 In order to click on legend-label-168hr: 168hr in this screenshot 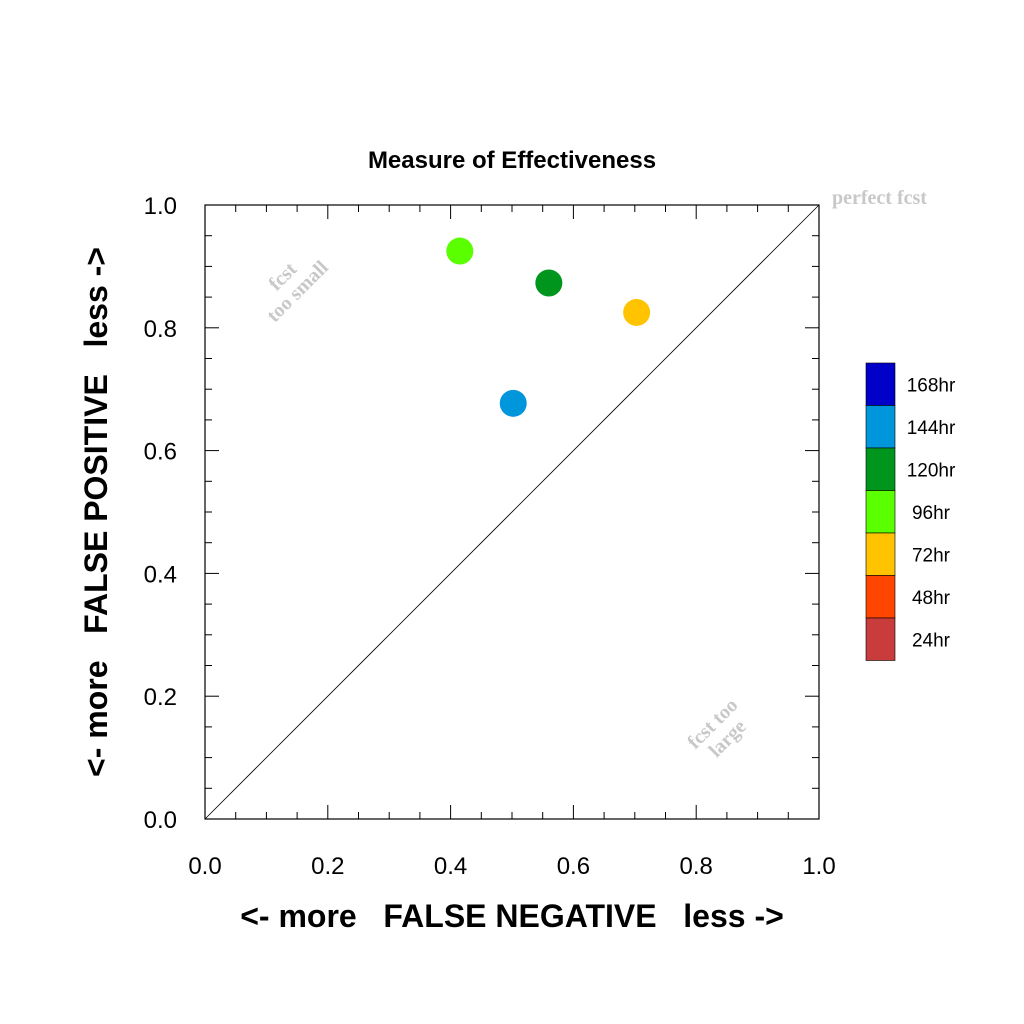, I will do `click(931, 385)`.